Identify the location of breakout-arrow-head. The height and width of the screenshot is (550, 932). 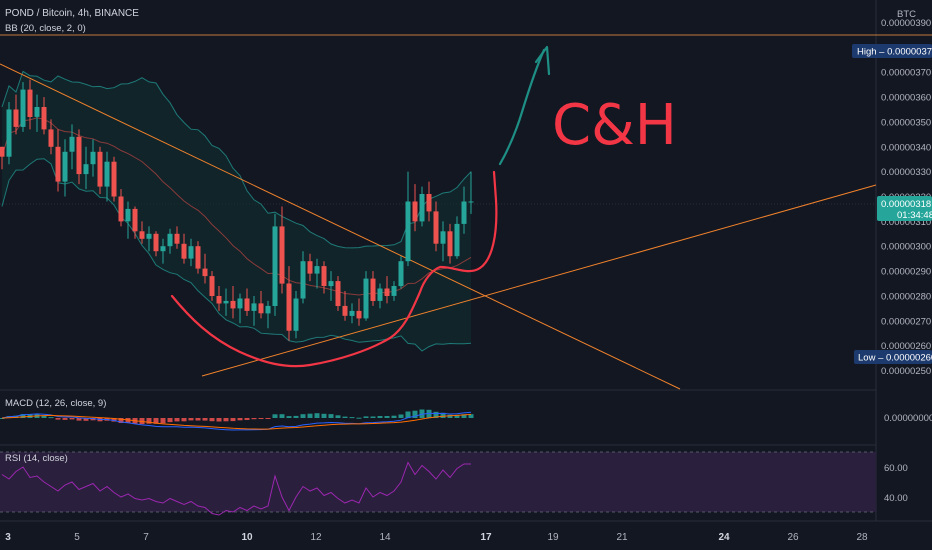
(542, 60).